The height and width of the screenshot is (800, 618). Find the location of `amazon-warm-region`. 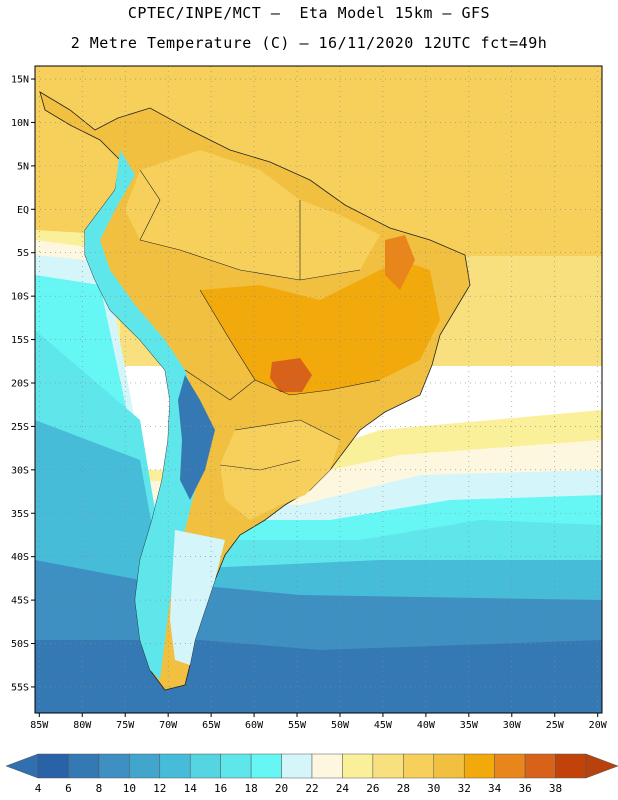

amazon-warm-region is located at coordinates (252, 215).